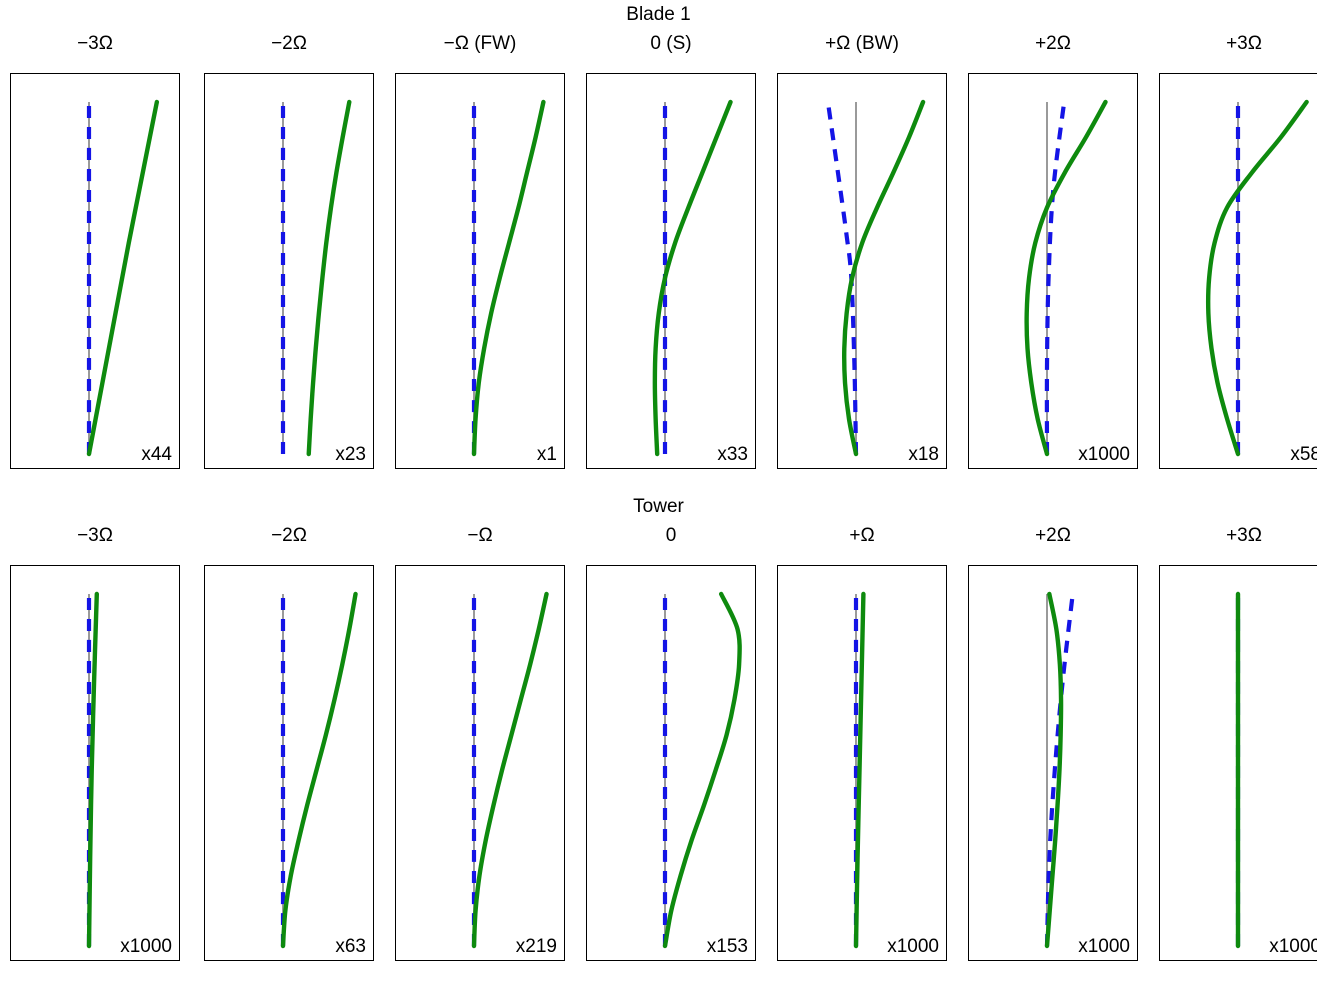 This screenshot has width=1317, height=984. What do you see at coordinates (1293, 946) in the screenshot?
I see `magnification-label-tower-6: x1000` at bounding box center [1293, 946].